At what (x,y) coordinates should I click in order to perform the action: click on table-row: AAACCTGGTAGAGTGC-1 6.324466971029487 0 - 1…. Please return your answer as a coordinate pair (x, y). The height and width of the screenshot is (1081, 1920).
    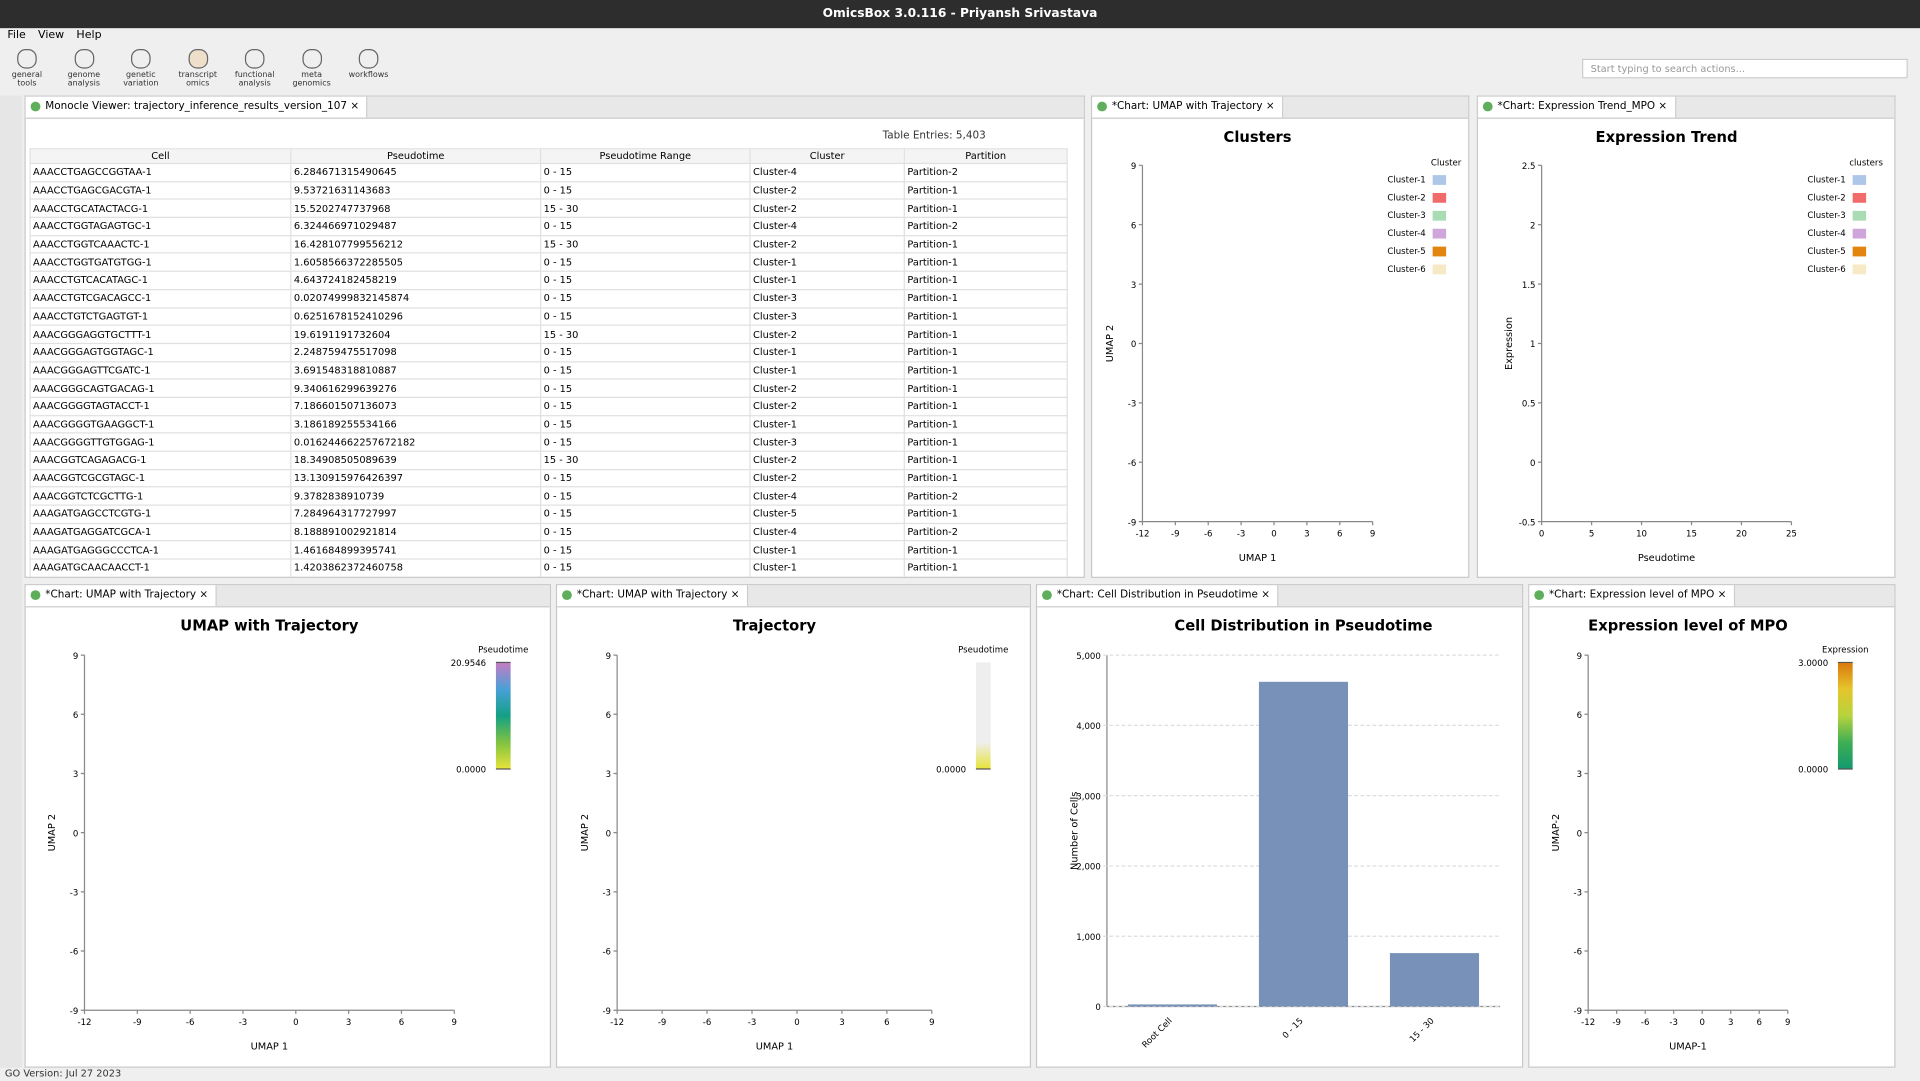
    Looking at the image, I should click on (548, 226).